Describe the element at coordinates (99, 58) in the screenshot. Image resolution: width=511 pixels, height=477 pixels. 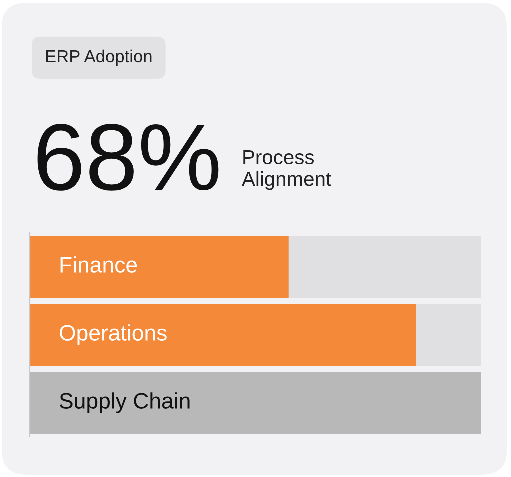
I see `chart-title: ERP Adoption` at that location.